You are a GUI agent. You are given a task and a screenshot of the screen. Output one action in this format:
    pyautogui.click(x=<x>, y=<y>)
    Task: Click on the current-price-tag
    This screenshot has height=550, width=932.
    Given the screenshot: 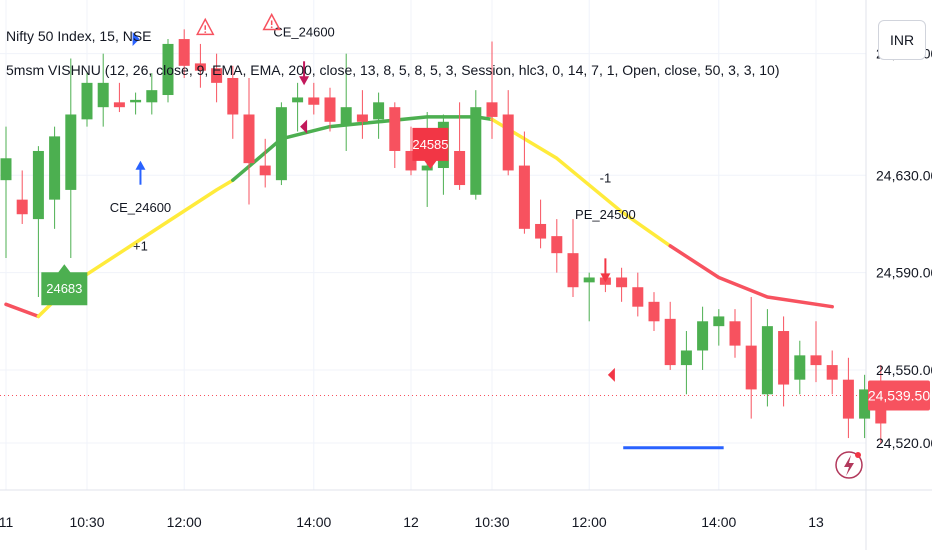 What is the action you would take?
    pyautogui.click(x=899, y=395)
    